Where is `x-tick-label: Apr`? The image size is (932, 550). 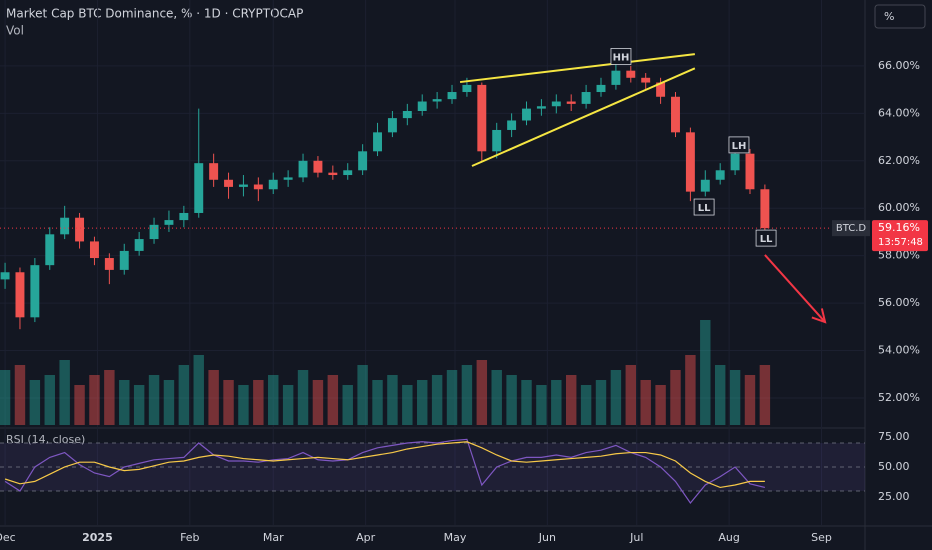 x-tick-label: Apr is located at coordinates (366, 537).